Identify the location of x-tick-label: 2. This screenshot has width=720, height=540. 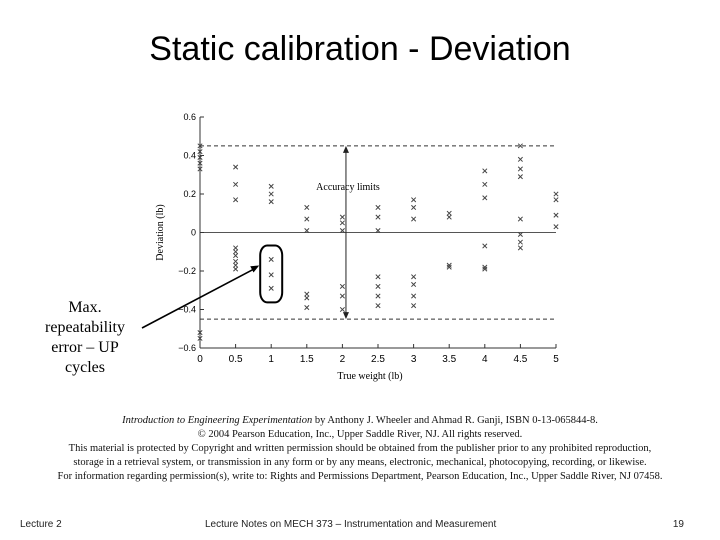
(343, 359).